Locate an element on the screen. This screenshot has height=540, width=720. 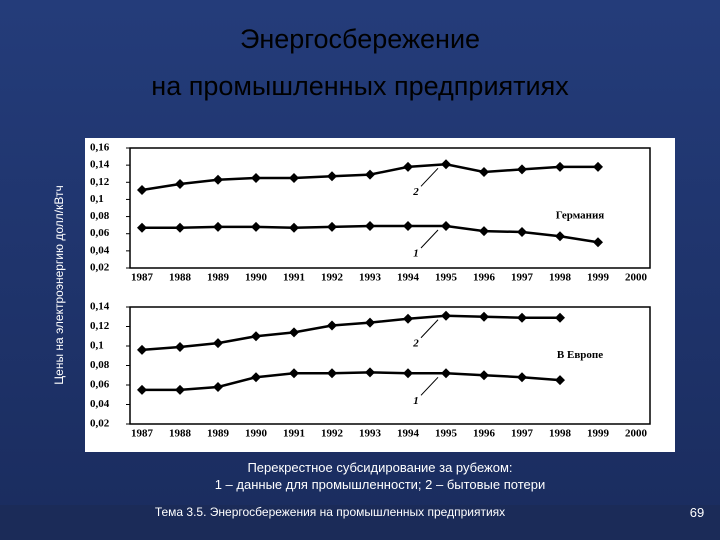
y-axis-label: Цены на электроэнергию долл/кВтч is located at coordinates (59, 284).